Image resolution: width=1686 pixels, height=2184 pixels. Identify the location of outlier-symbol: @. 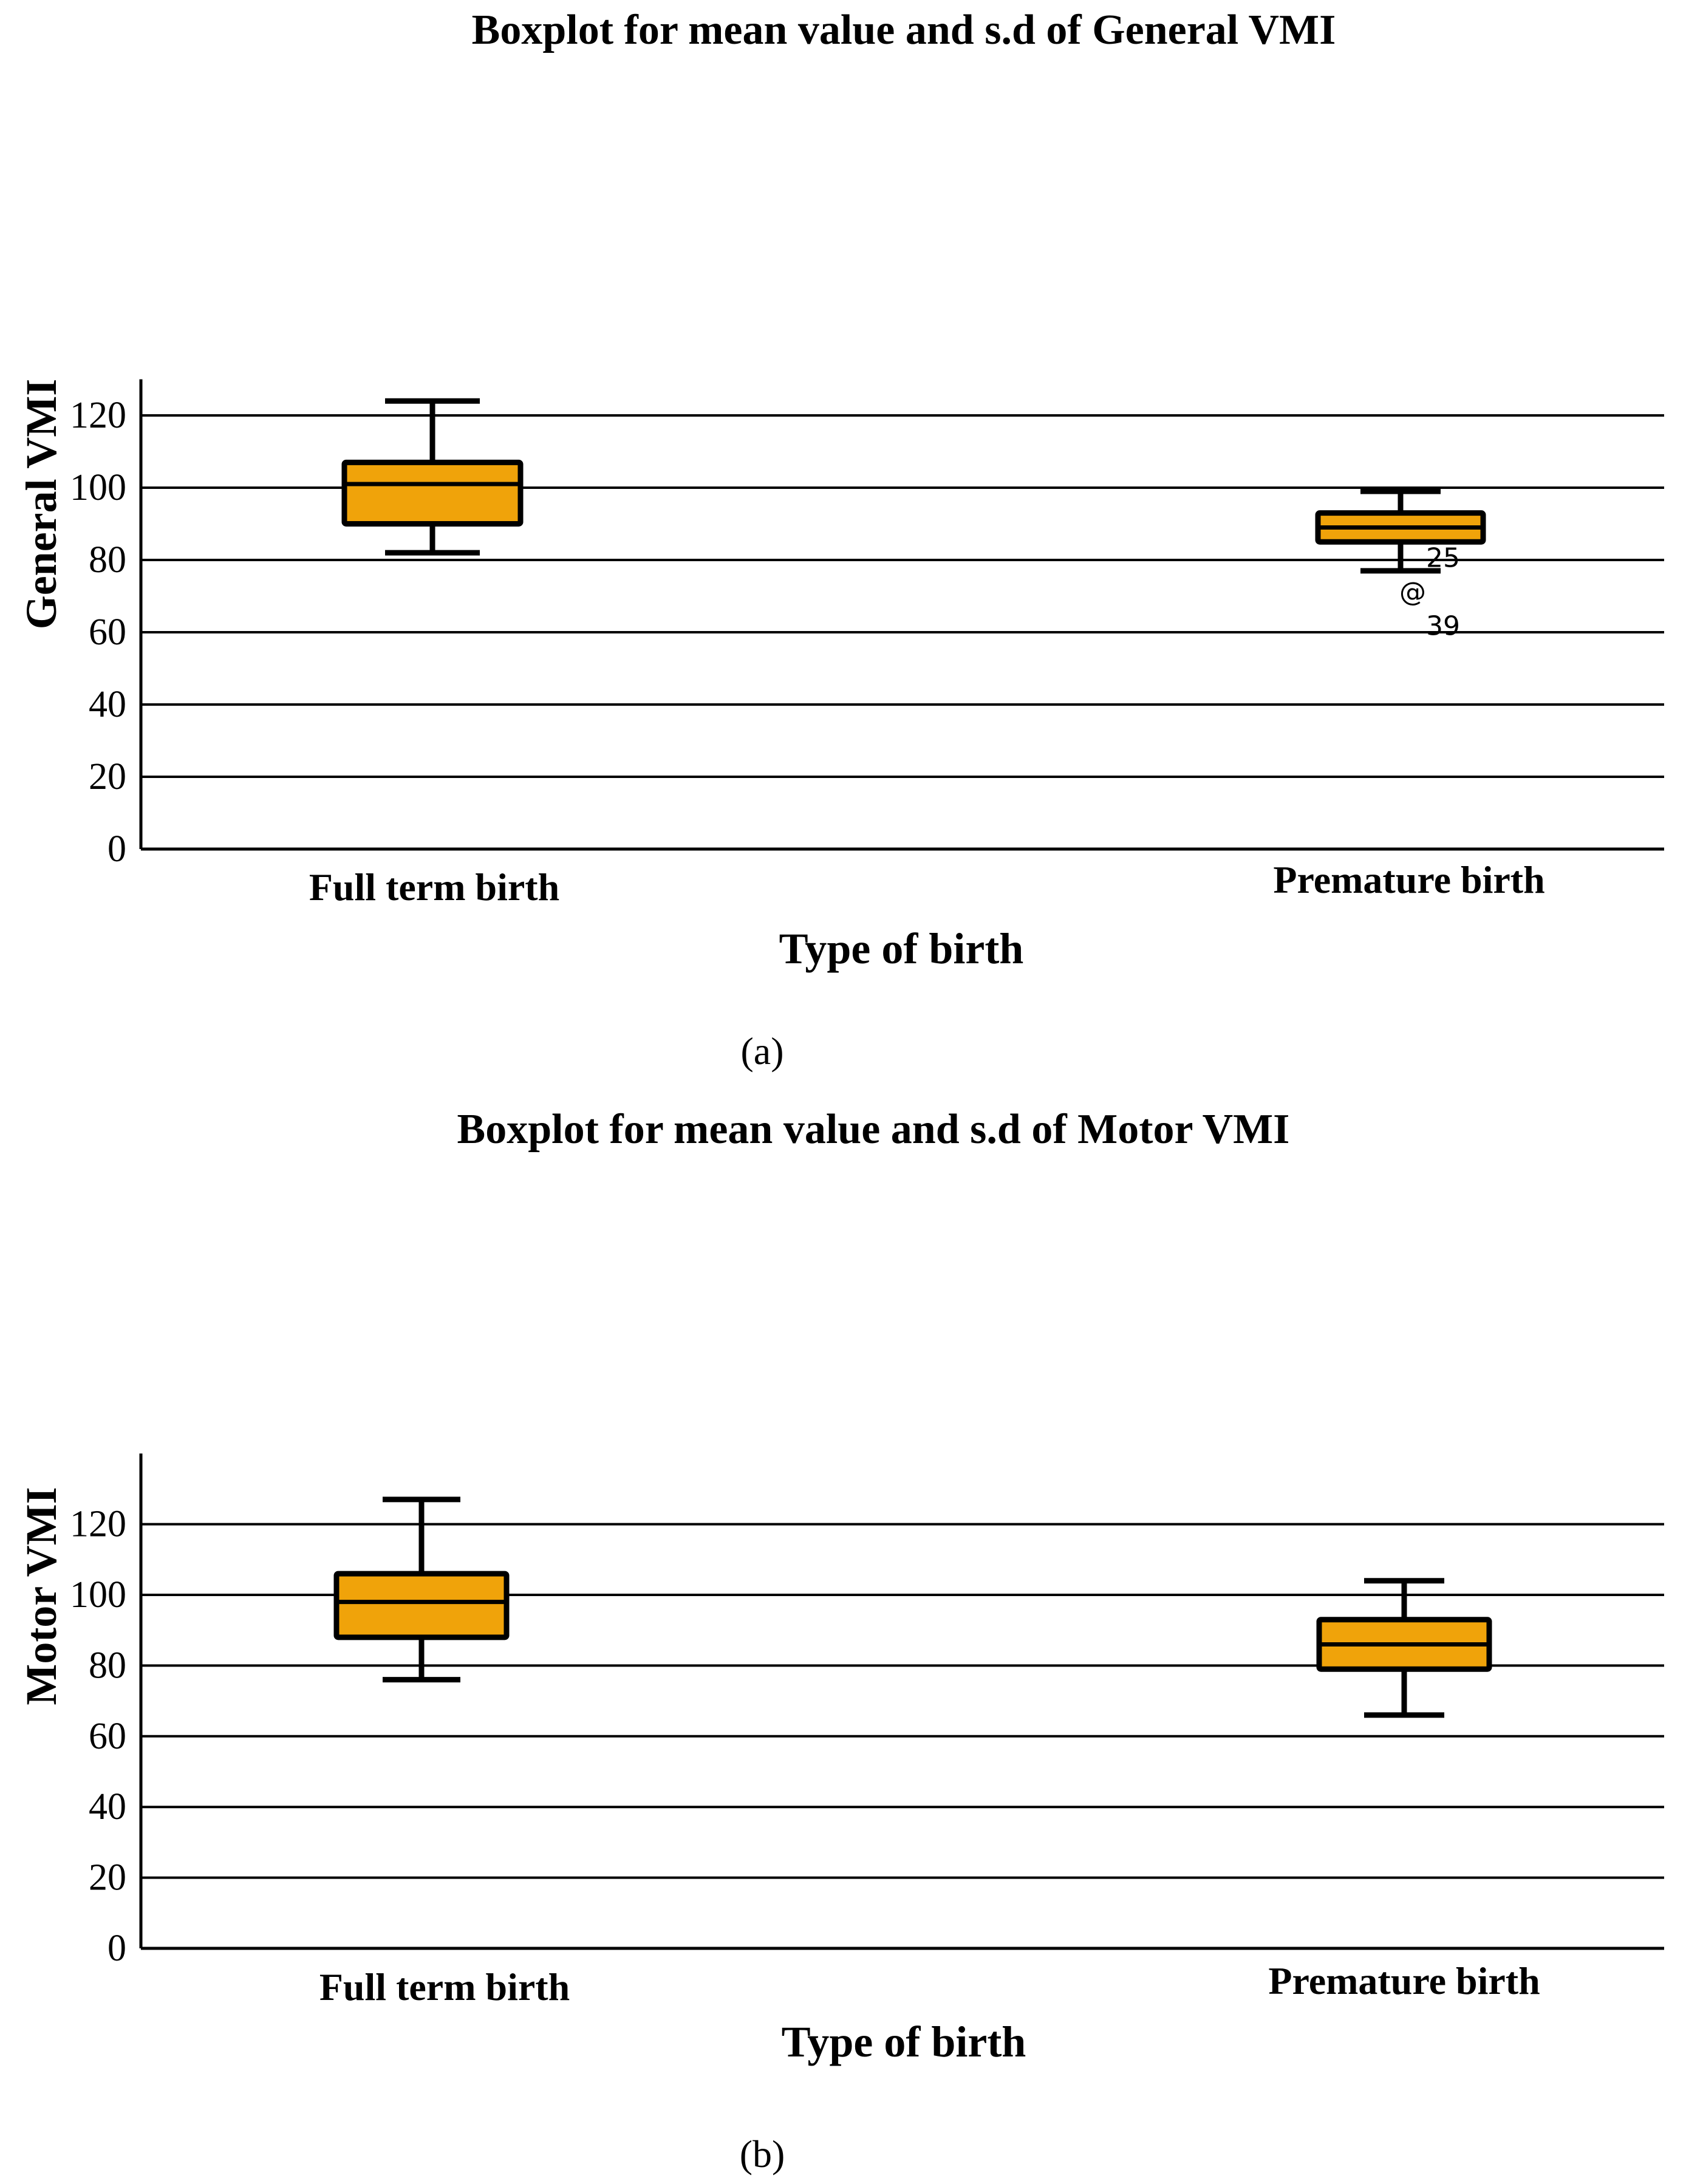
(1412, 592).